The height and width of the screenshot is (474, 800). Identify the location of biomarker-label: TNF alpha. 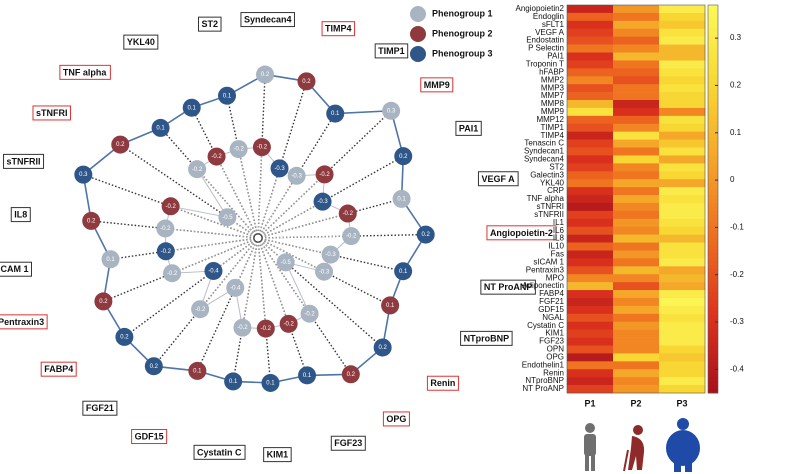
(85, 72).